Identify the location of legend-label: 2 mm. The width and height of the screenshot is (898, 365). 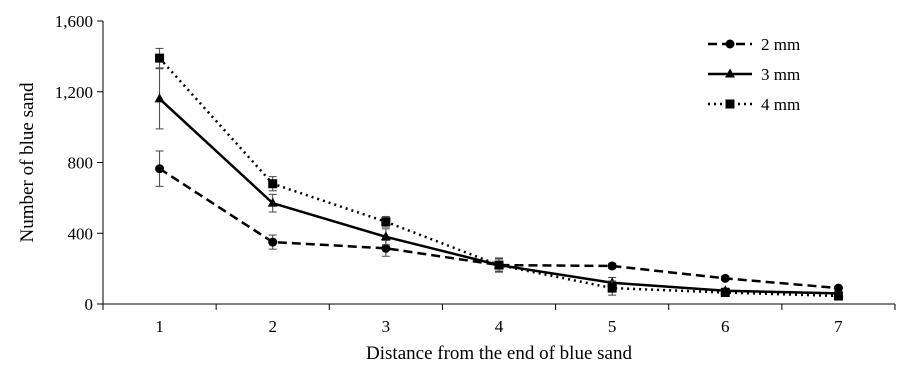
(780, 44).